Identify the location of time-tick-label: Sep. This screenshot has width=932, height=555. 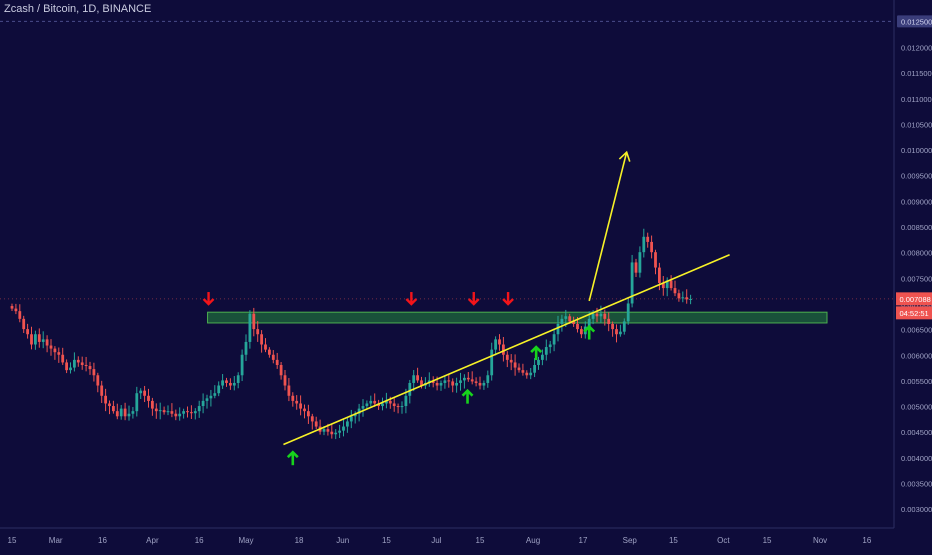
(630, 540).